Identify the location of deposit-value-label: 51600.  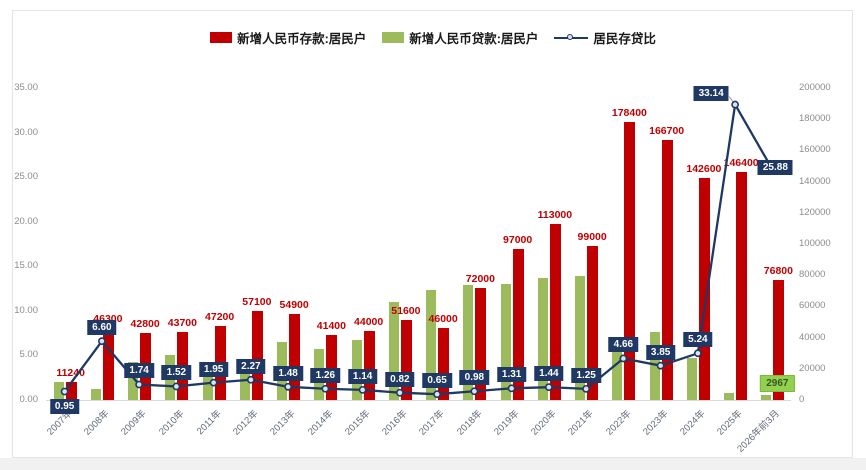
(406, 310).